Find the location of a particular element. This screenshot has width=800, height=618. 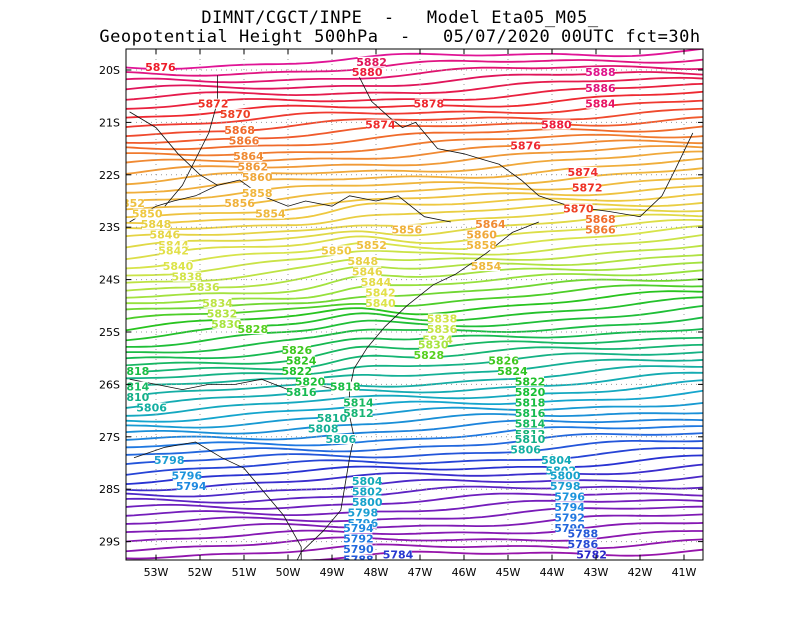

lon-tick-label: 47W is located at coordinates (420, 572).